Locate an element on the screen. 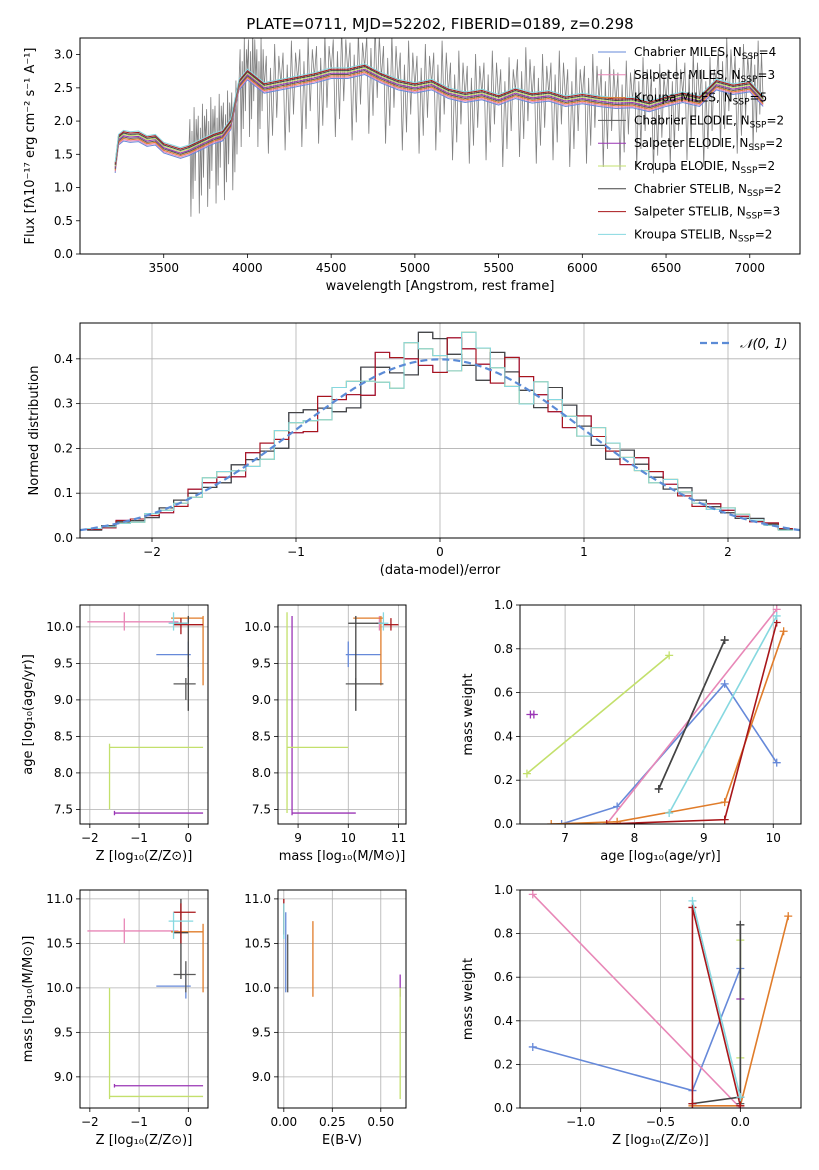 The width and height of the screenshot is (819, 1170). age_vs_mass-frame is located at coordinates (342, 714).